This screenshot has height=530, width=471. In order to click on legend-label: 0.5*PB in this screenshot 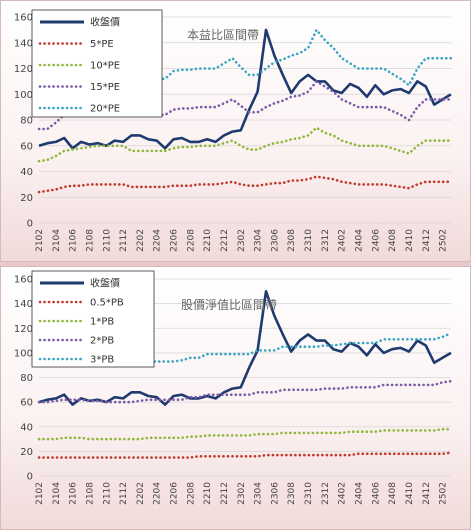, I will do `click(107, 303)`.